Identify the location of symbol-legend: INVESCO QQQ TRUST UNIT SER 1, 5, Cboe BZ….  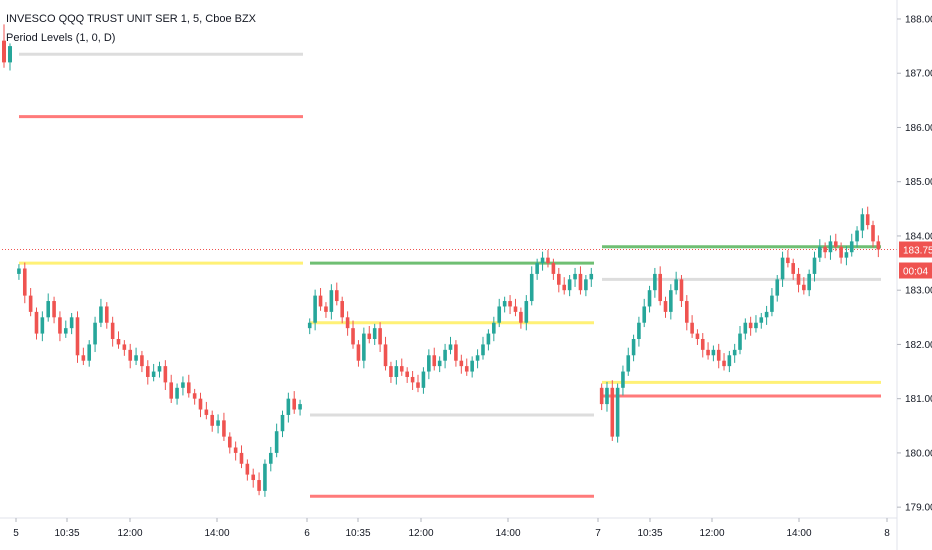
(131, 19).